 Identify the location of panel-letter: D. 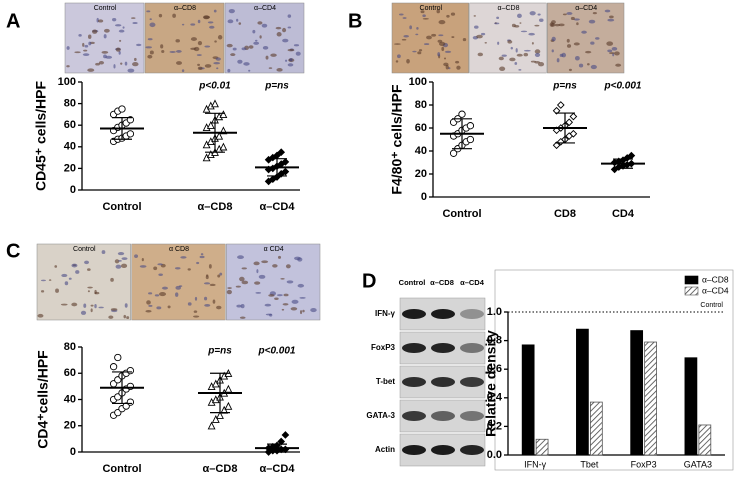
(369, 281).